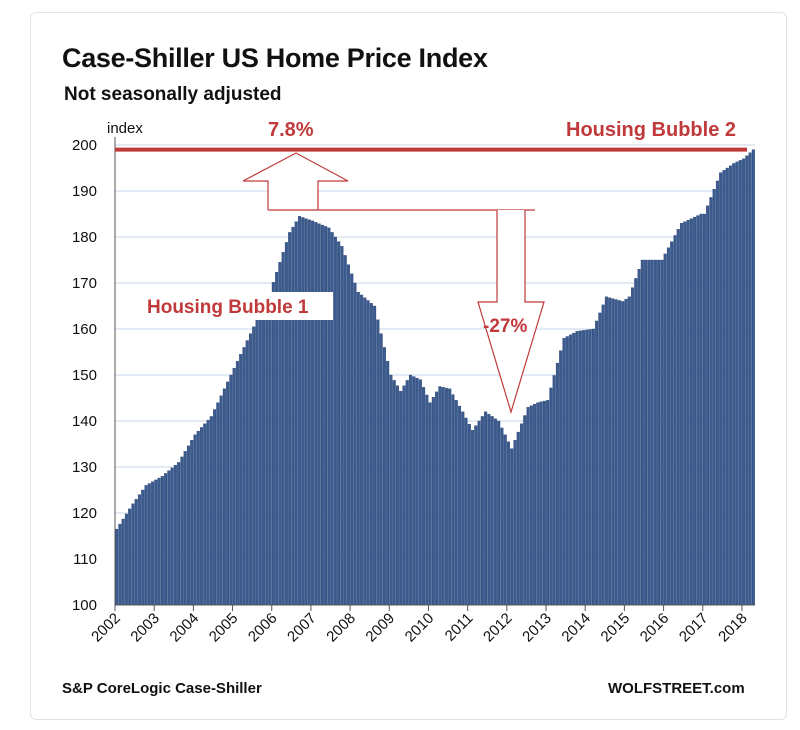 Image resolution: width=800 pixels, height=730 pixels. I want to click on x-tick-label: 2005, so click(224, 628).